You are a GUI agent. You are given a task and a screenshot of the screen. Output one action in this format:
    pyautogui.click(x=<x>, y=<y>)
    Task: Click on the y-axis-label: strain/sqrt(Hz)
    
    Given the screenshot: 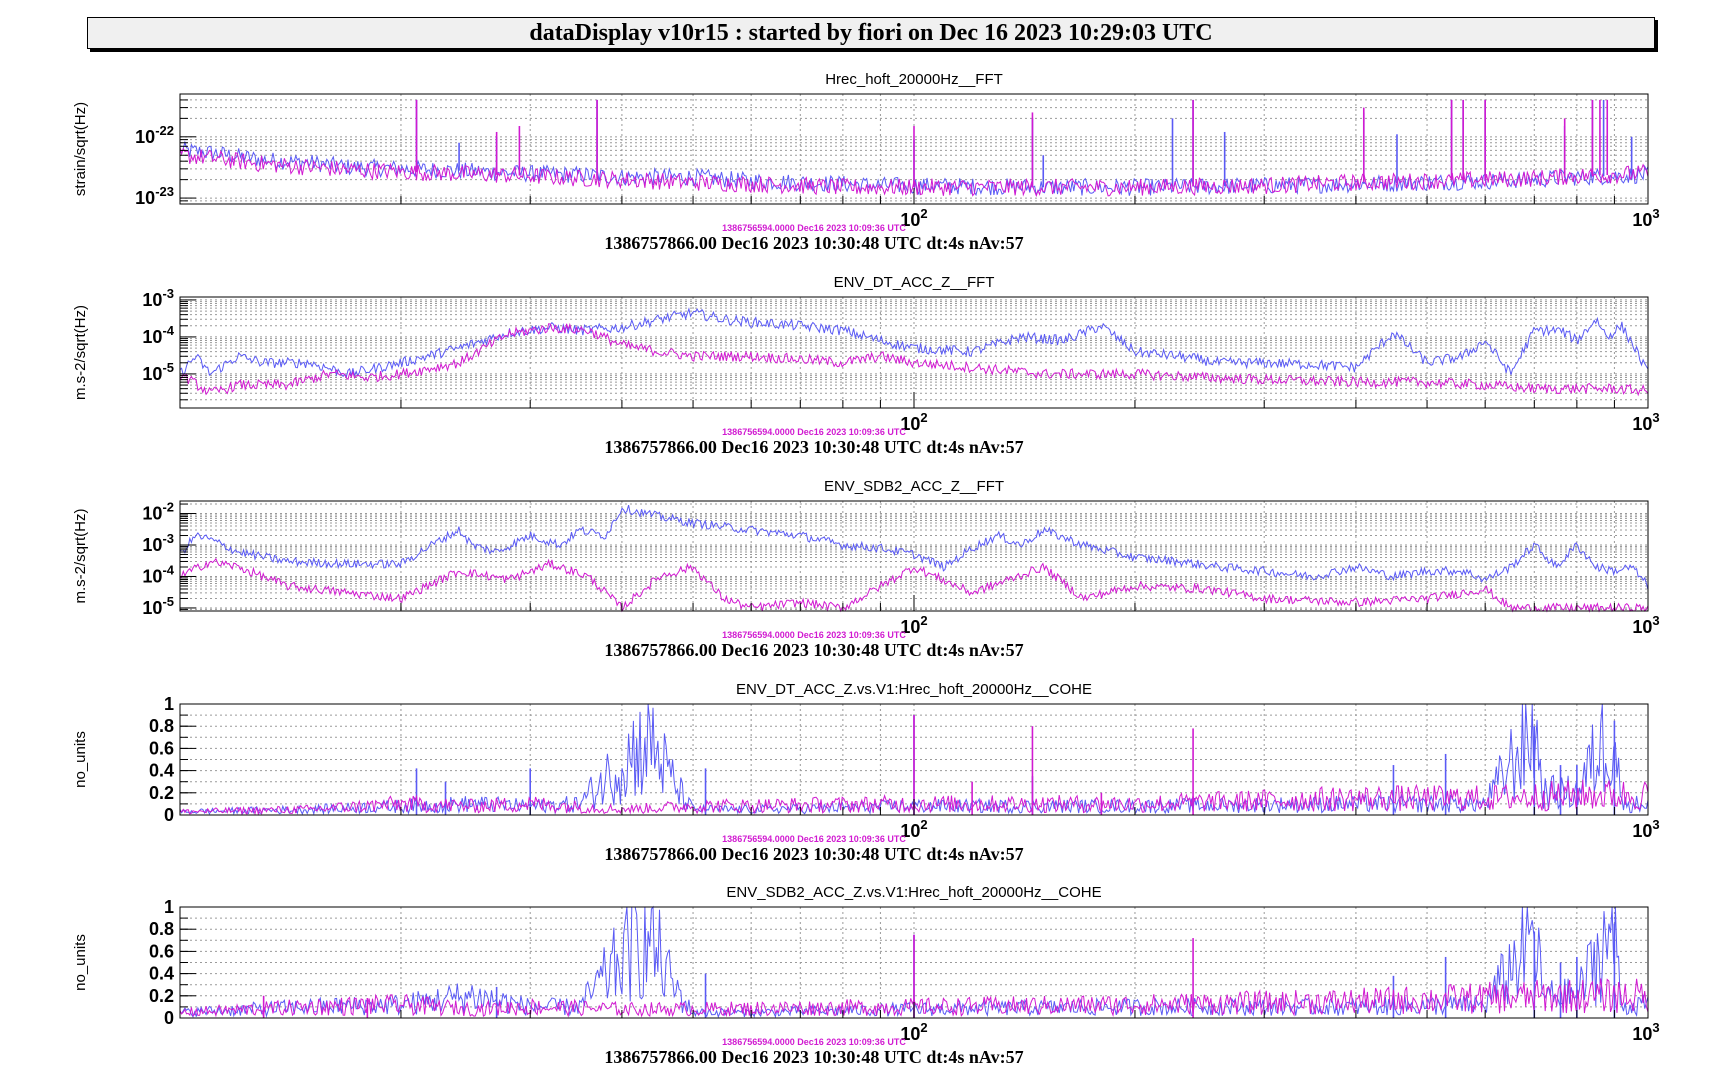 What is the action you would take?
    pyautogui.click(x=80, y=149)
    